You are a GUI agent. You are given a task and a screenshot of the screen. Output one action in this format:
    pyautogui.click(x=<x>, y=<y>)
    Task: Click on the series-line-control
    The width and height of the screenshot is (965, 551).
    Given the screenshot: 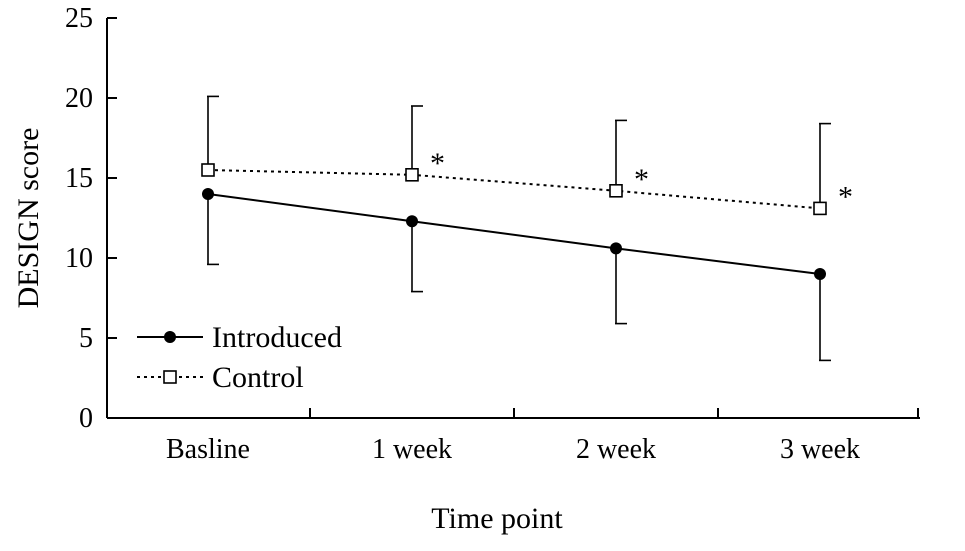 What is the action you would take?
    pyautogui.click(x=514, y=189)
    